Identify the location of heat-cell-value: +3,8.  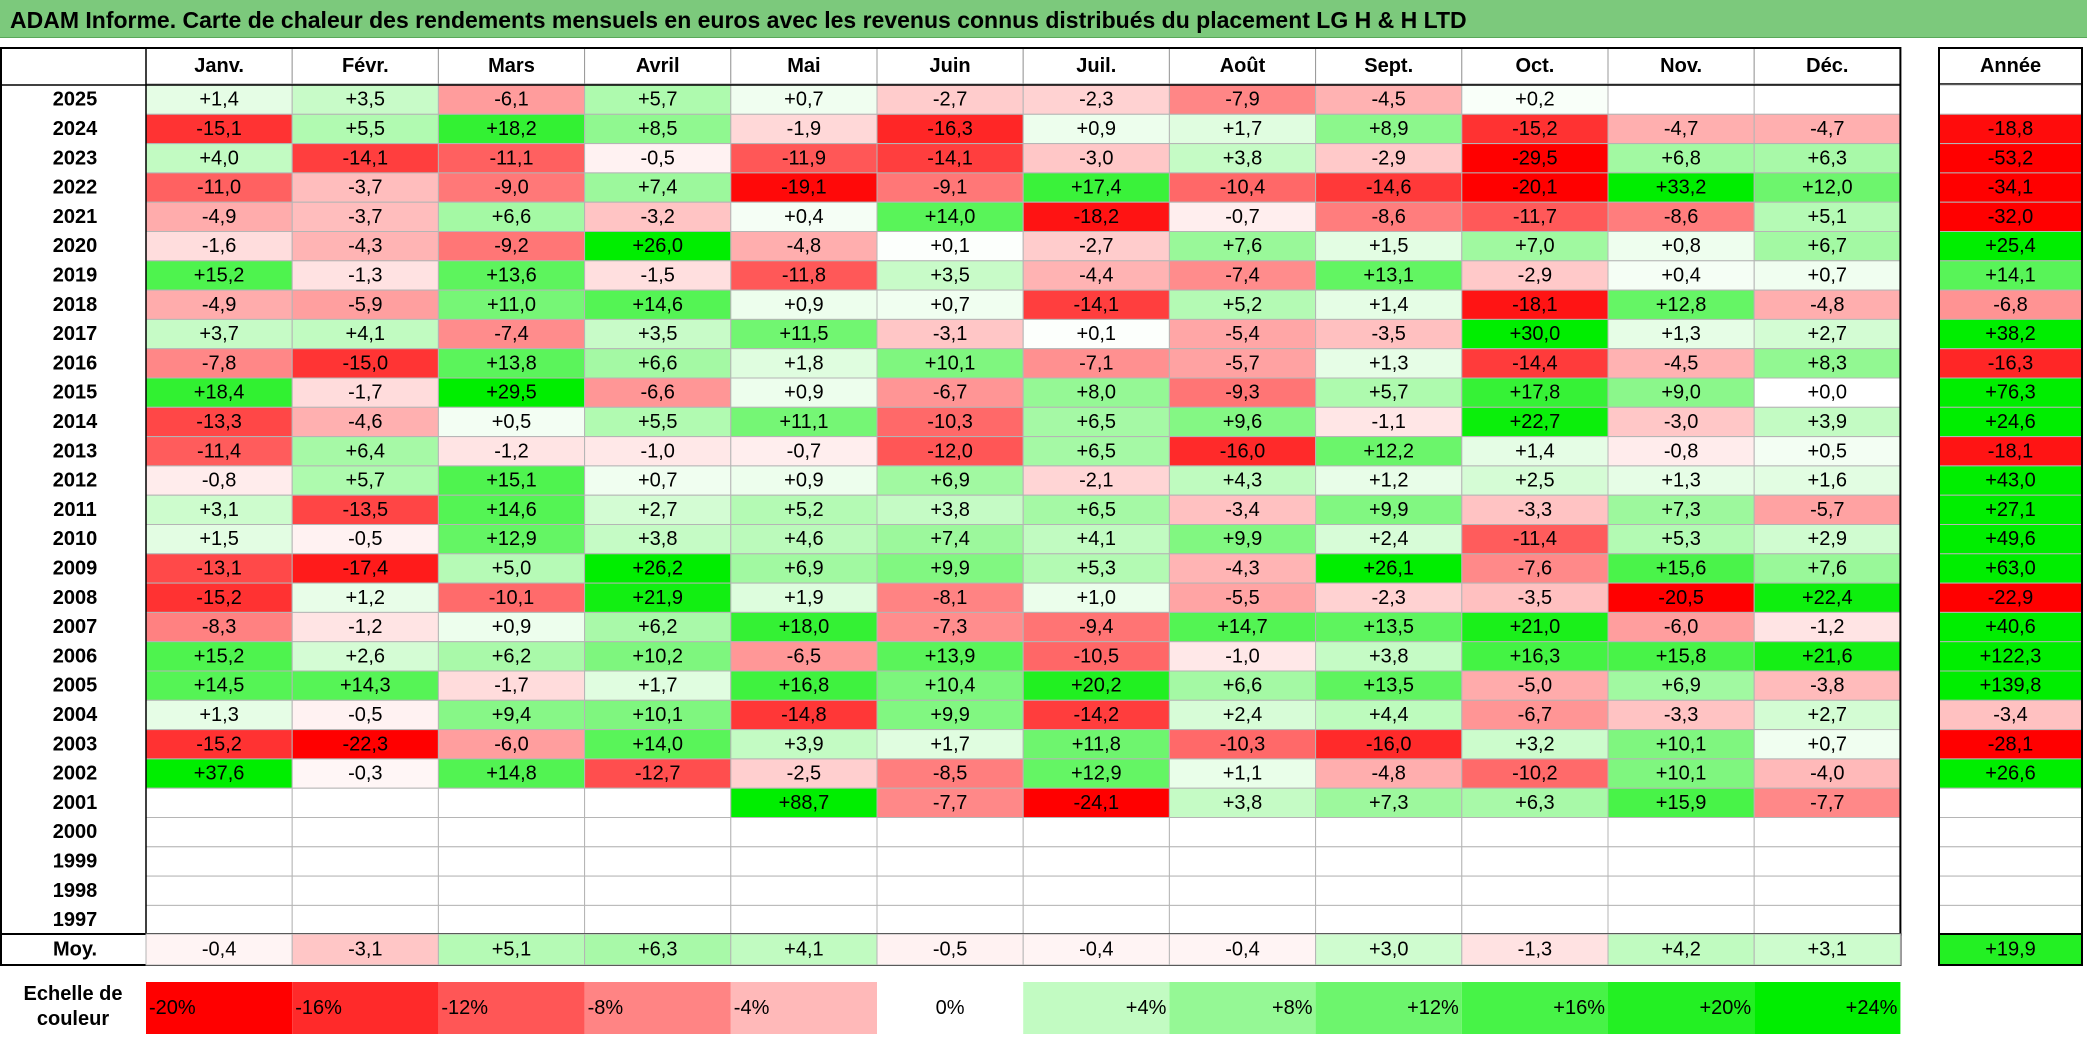
(1242, 803).